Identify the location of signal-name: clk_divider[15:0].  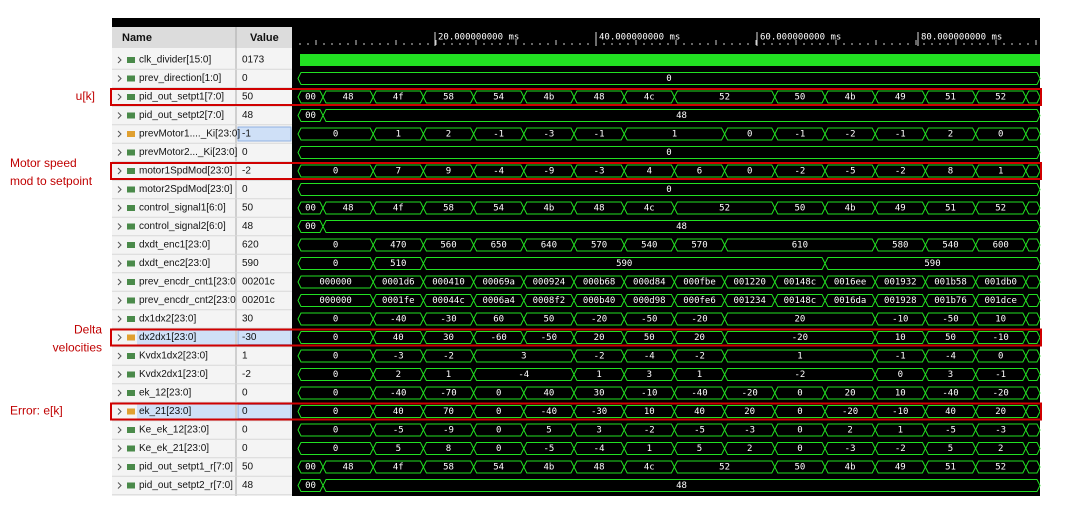
(175, 60).